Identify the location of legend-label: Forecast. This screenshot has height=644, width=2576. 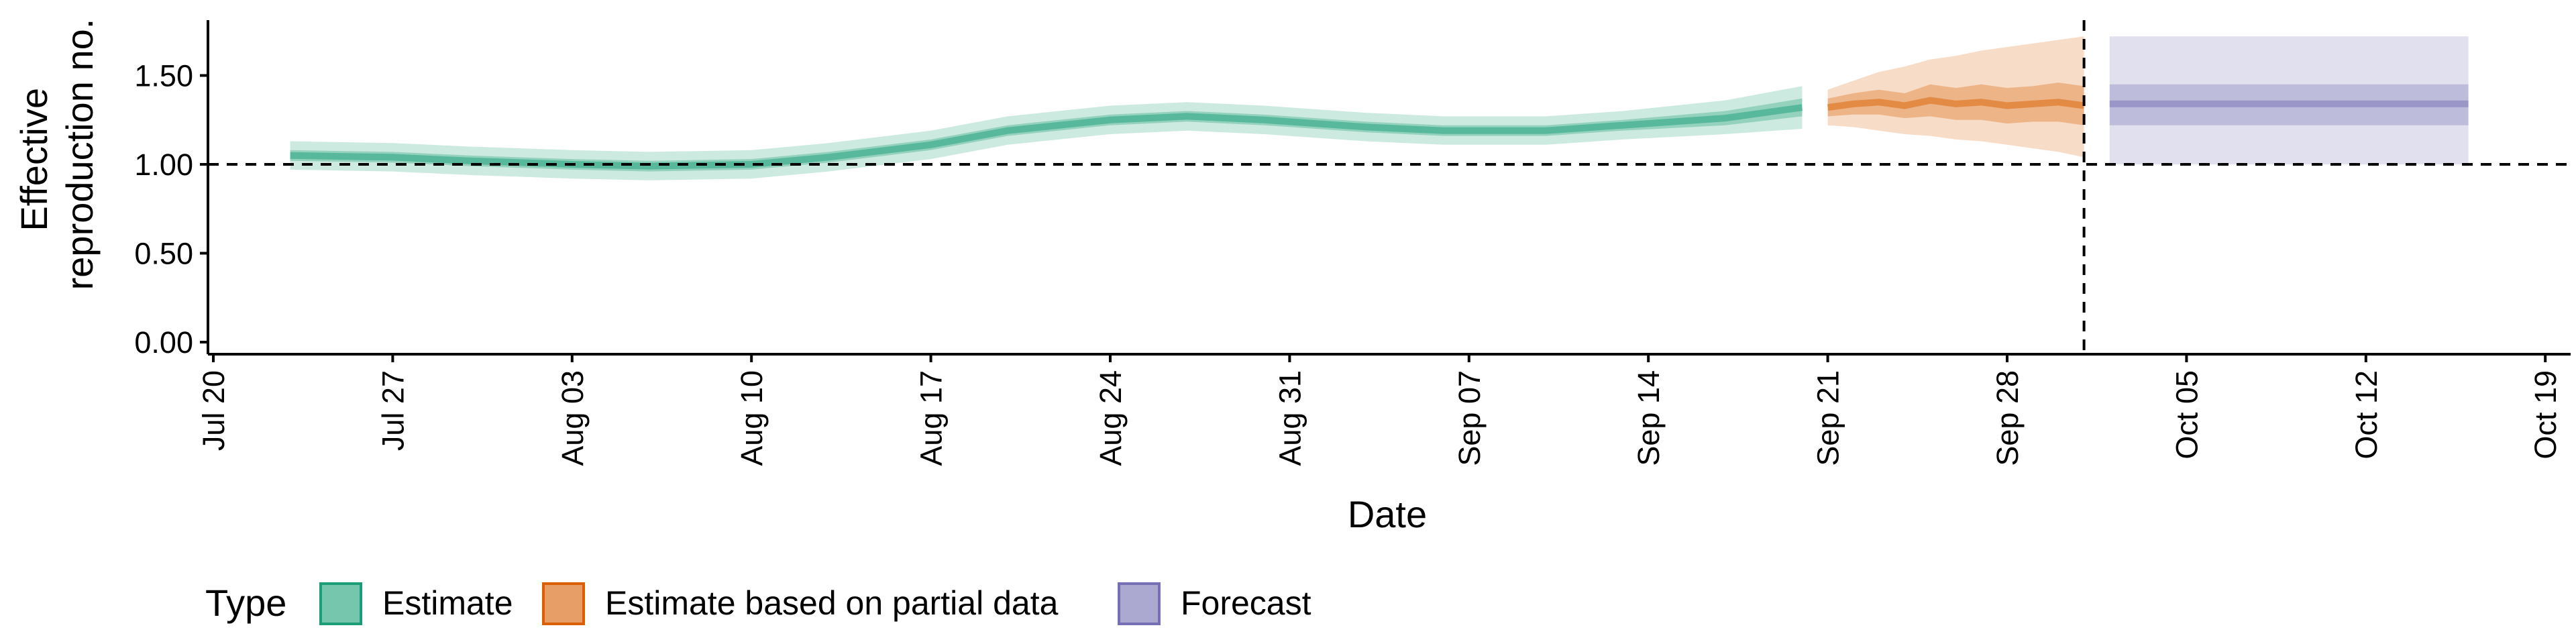
(1246, 603).